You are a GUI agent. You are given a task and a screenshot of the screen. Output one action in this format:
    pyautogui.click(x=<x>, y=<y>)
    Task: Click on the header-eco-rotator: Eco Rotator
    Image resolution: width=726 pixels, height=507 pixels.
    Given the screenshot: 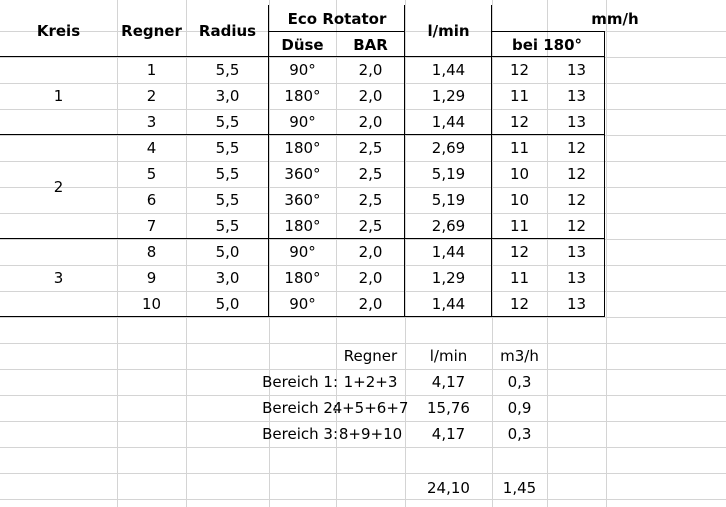 What is the action you would take?
    pyautogui.click(x=337, y=18)
    